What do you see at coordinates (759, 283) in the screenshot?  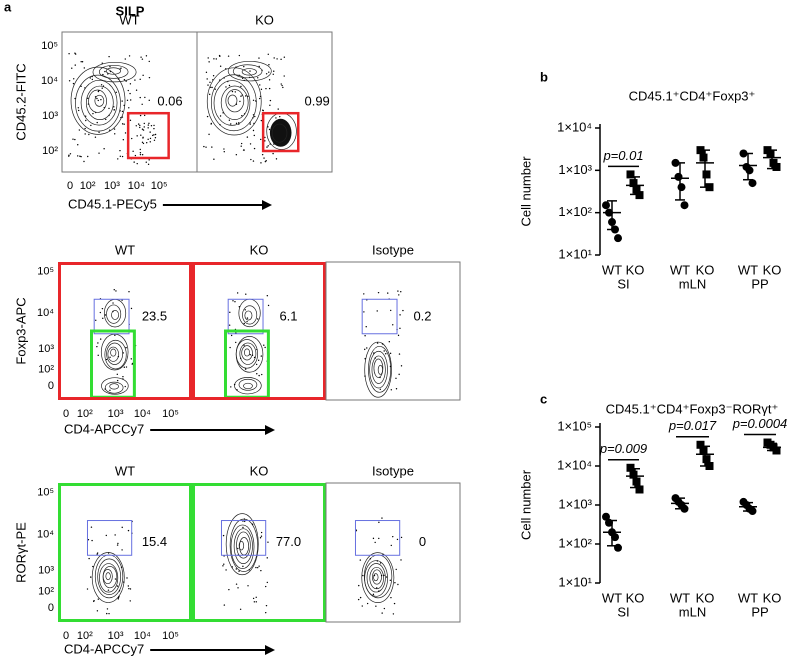 I see `group-label: PP` at bounding box center [759, 283].